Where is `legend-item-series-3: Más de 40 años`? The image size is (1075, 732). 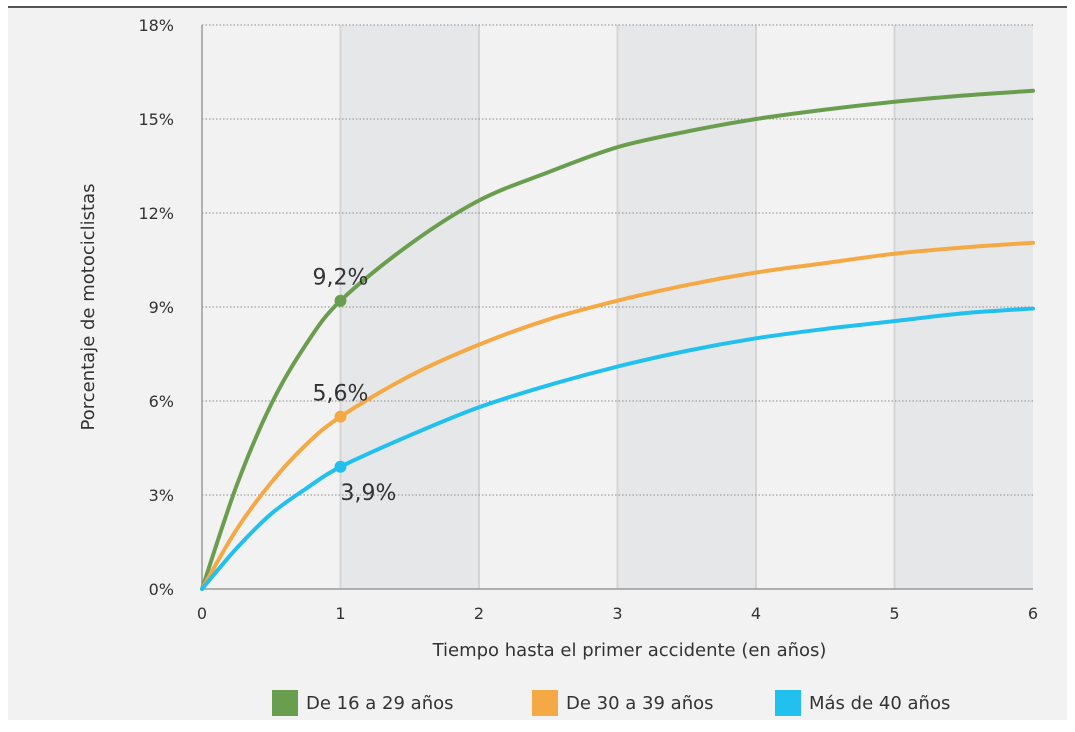
legend-item-series-3: Más de 40 años is located at coordinates (862, 703).